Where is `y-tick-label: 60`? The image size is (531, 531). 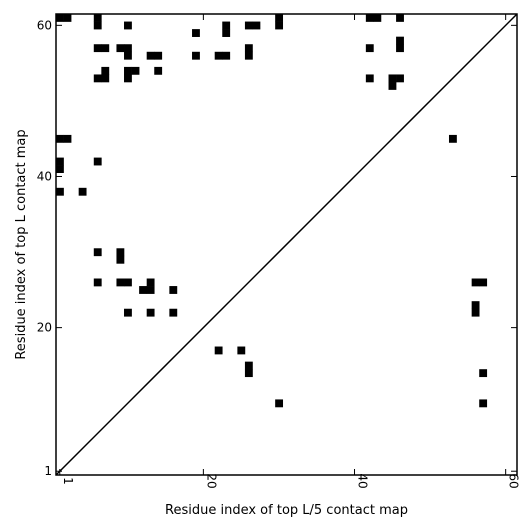 y-tick-label: 60 is located at coordinates (44, 25).